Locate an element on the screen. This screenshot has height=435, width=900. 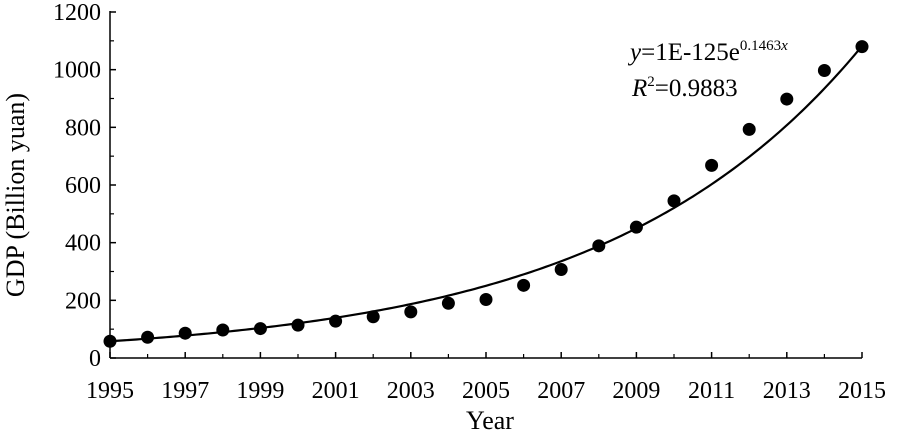
x-tick-label: 2005 is located at coordinates (486, 391).